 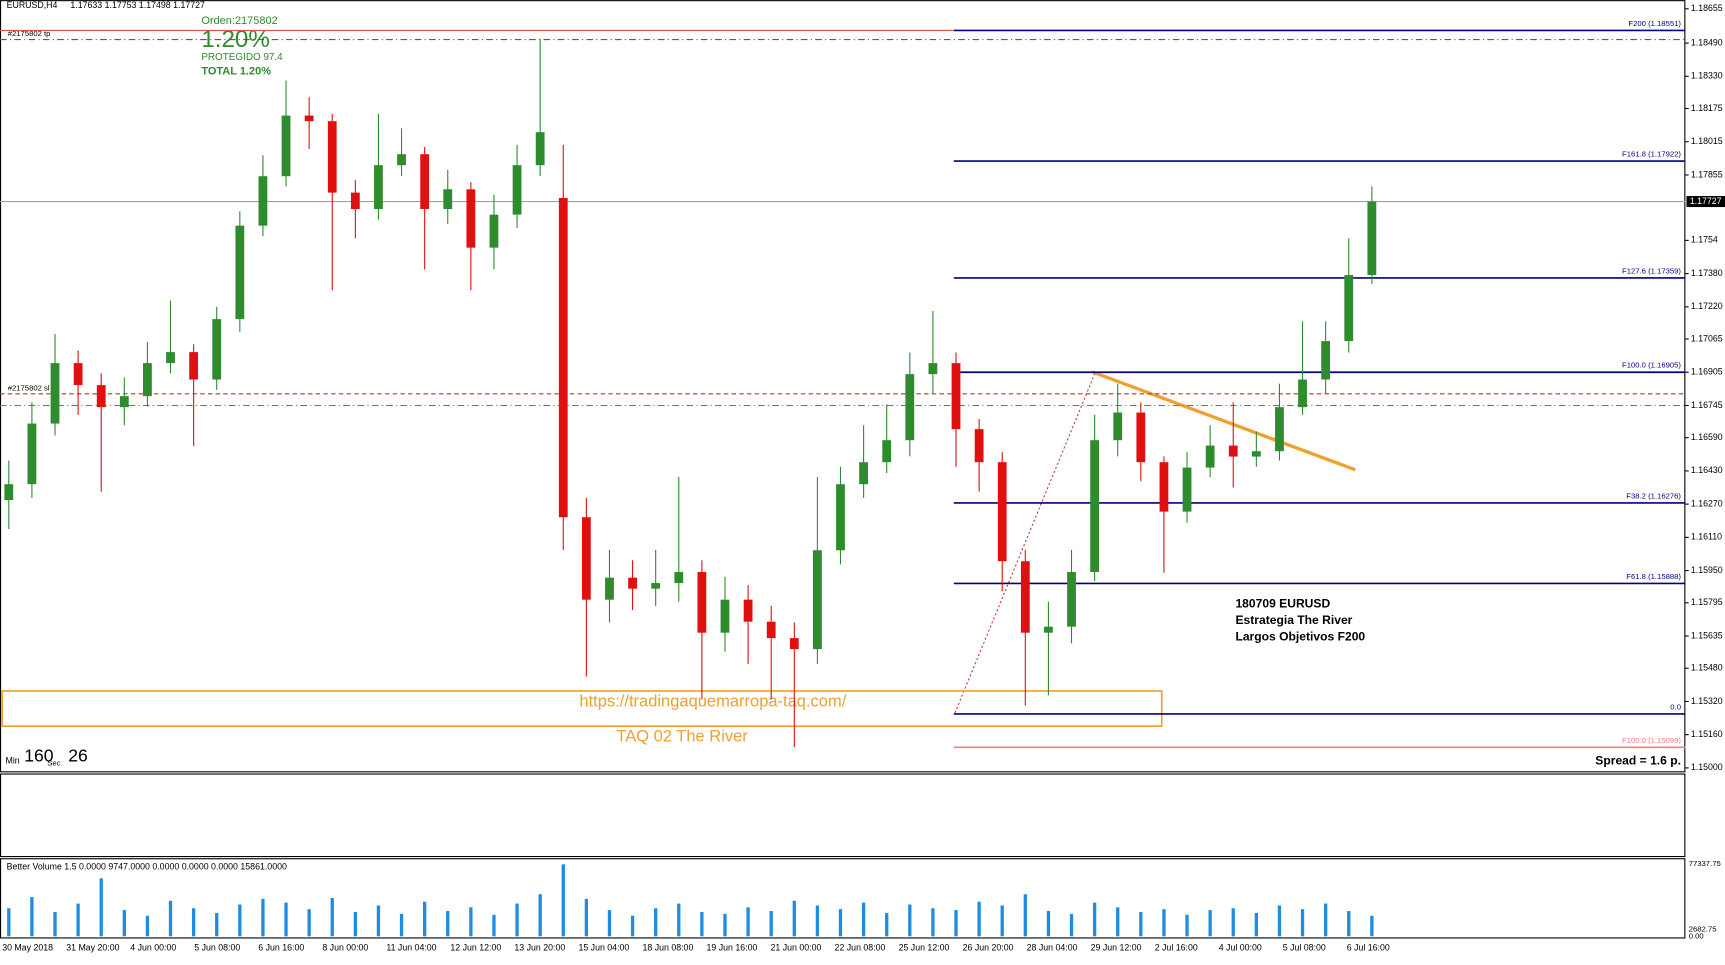 What do you see at coordinates (1705, 202) in the screenshot?
I see `price-box` at bounding box center [1705, 202].